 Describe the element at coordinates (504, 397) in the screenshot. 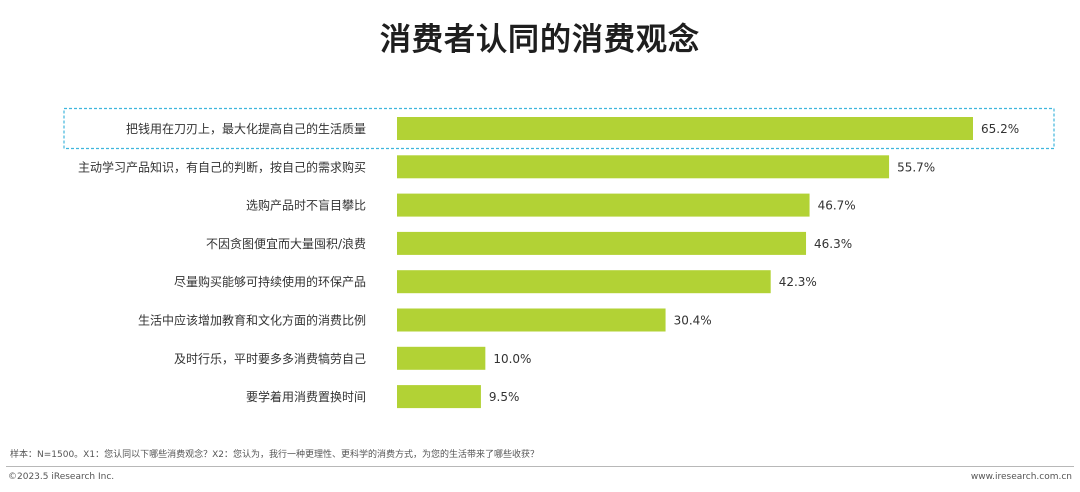

I see `value-label: 9.5%` at that location.